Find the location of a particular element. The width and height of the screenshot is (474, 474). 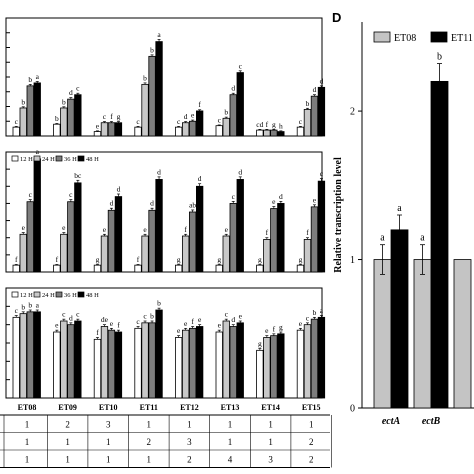

strain-label: ET12 is located at coordinates (189, 407).